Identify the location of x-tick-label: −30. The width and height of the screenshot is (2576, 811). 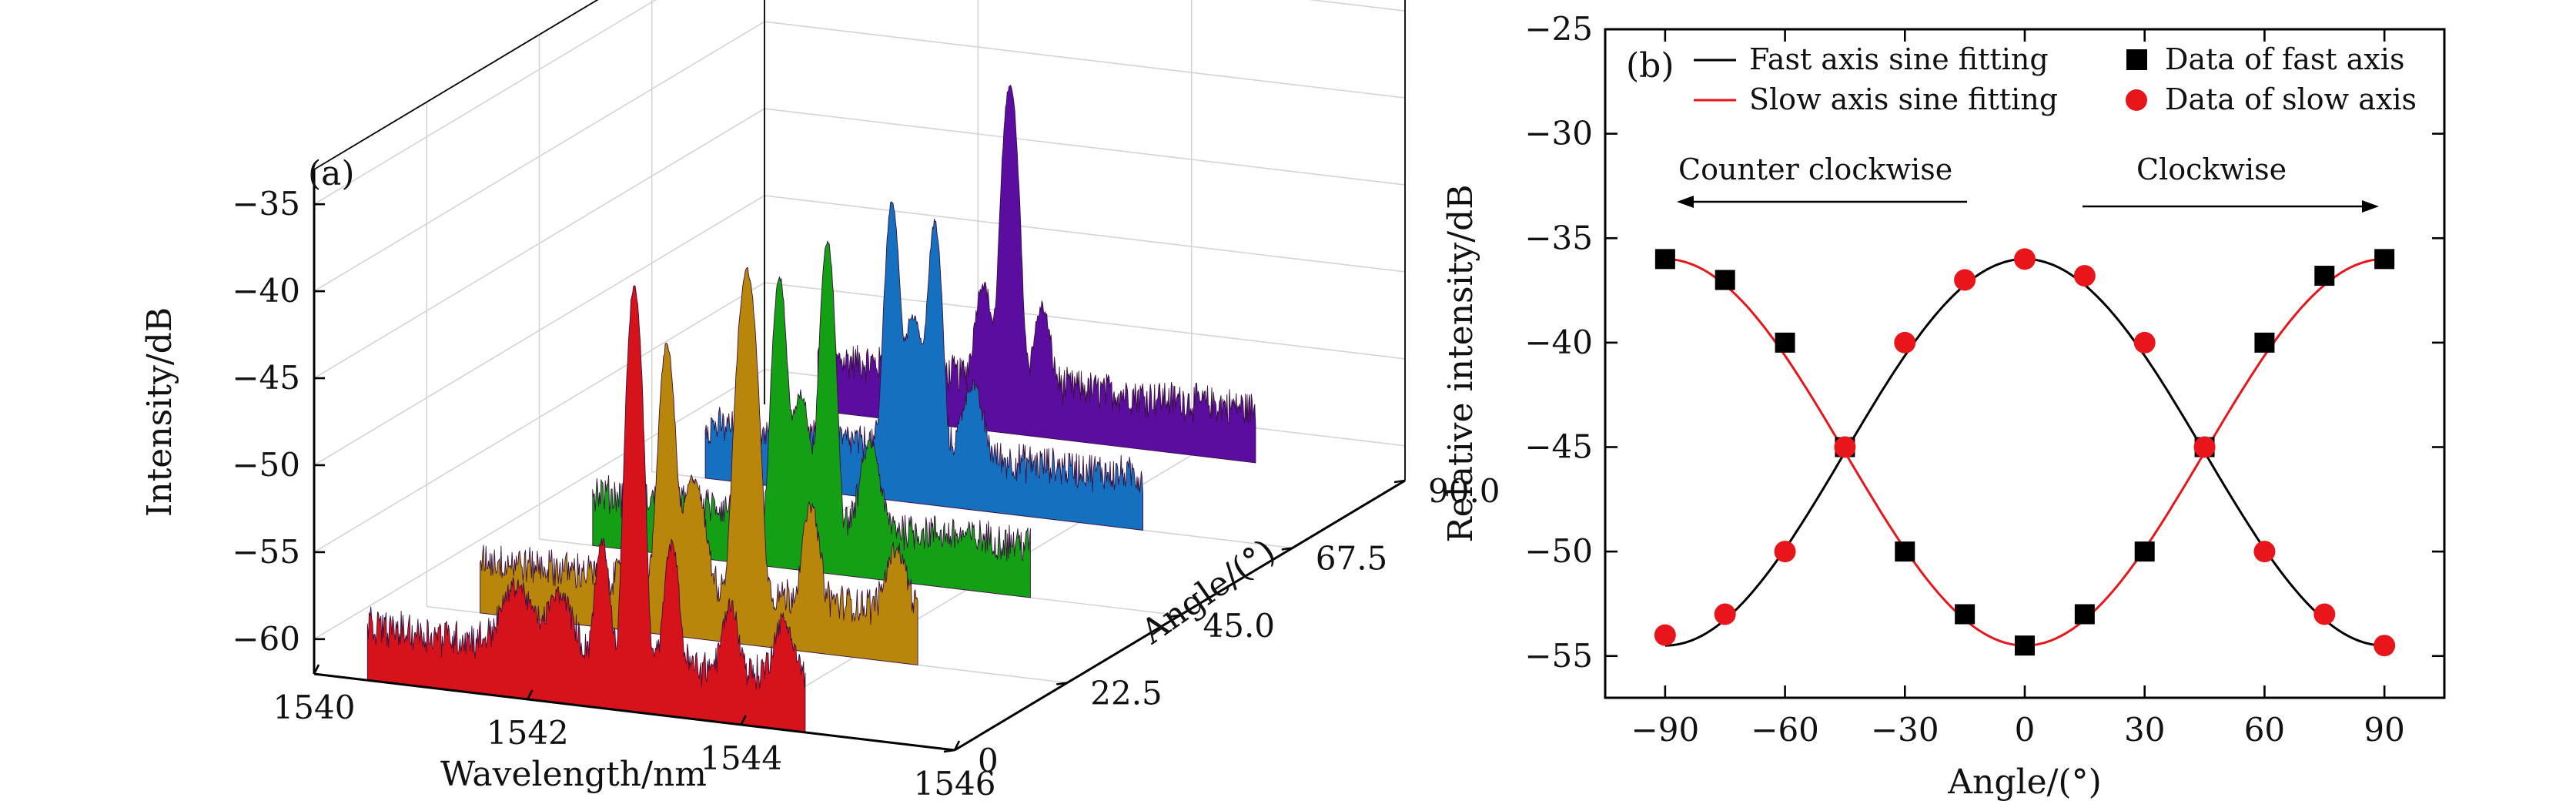
(1905, 730).